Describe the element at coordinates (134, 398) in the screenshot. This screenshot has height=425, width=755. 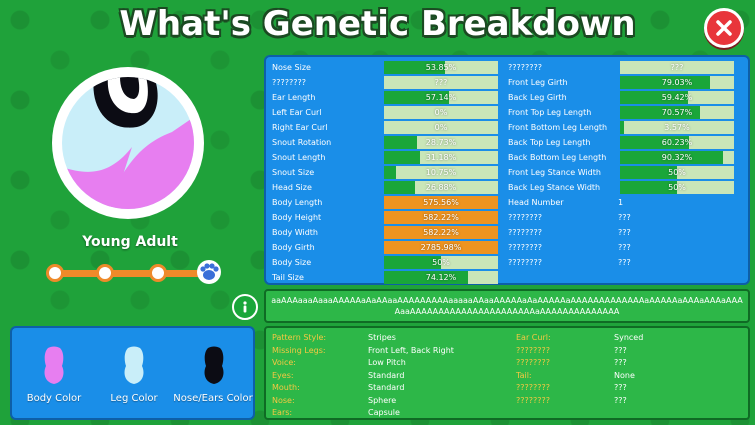
I see `leg-color-label: Leg Color` at that location.